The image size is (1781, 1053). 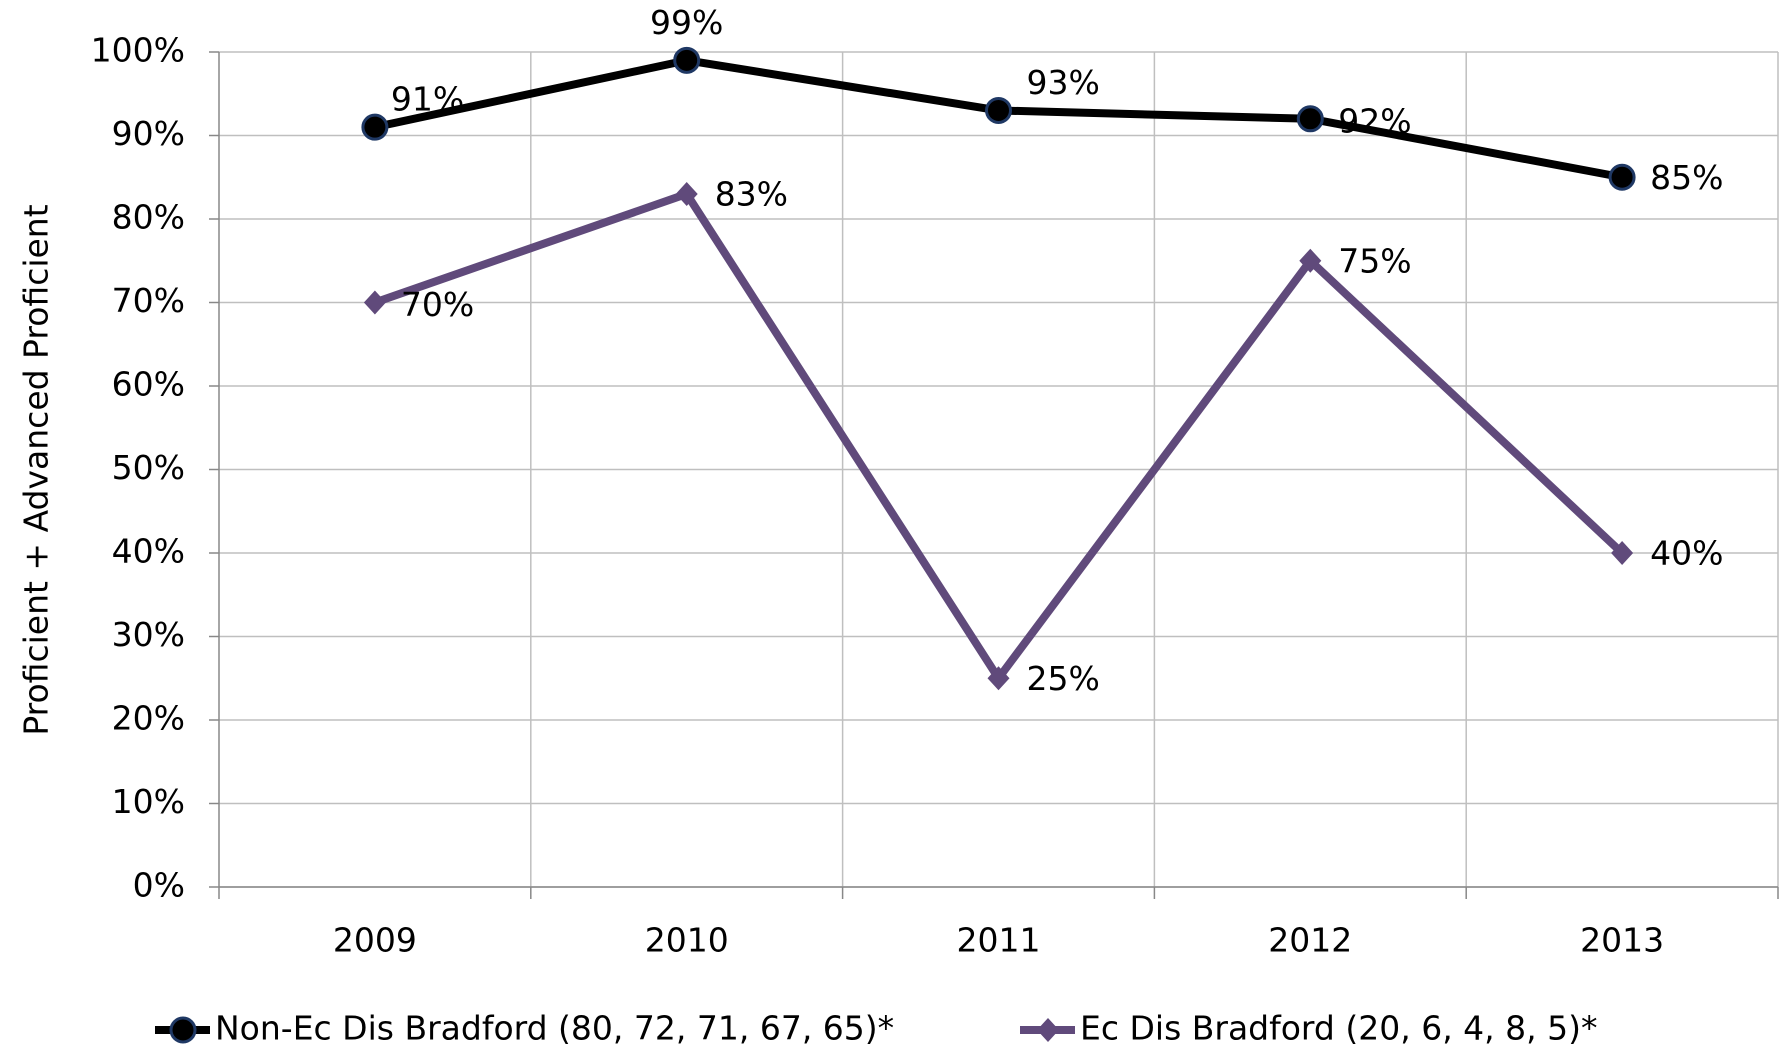 I want to click on data-label: 40%, so click(x=1686, y=553).